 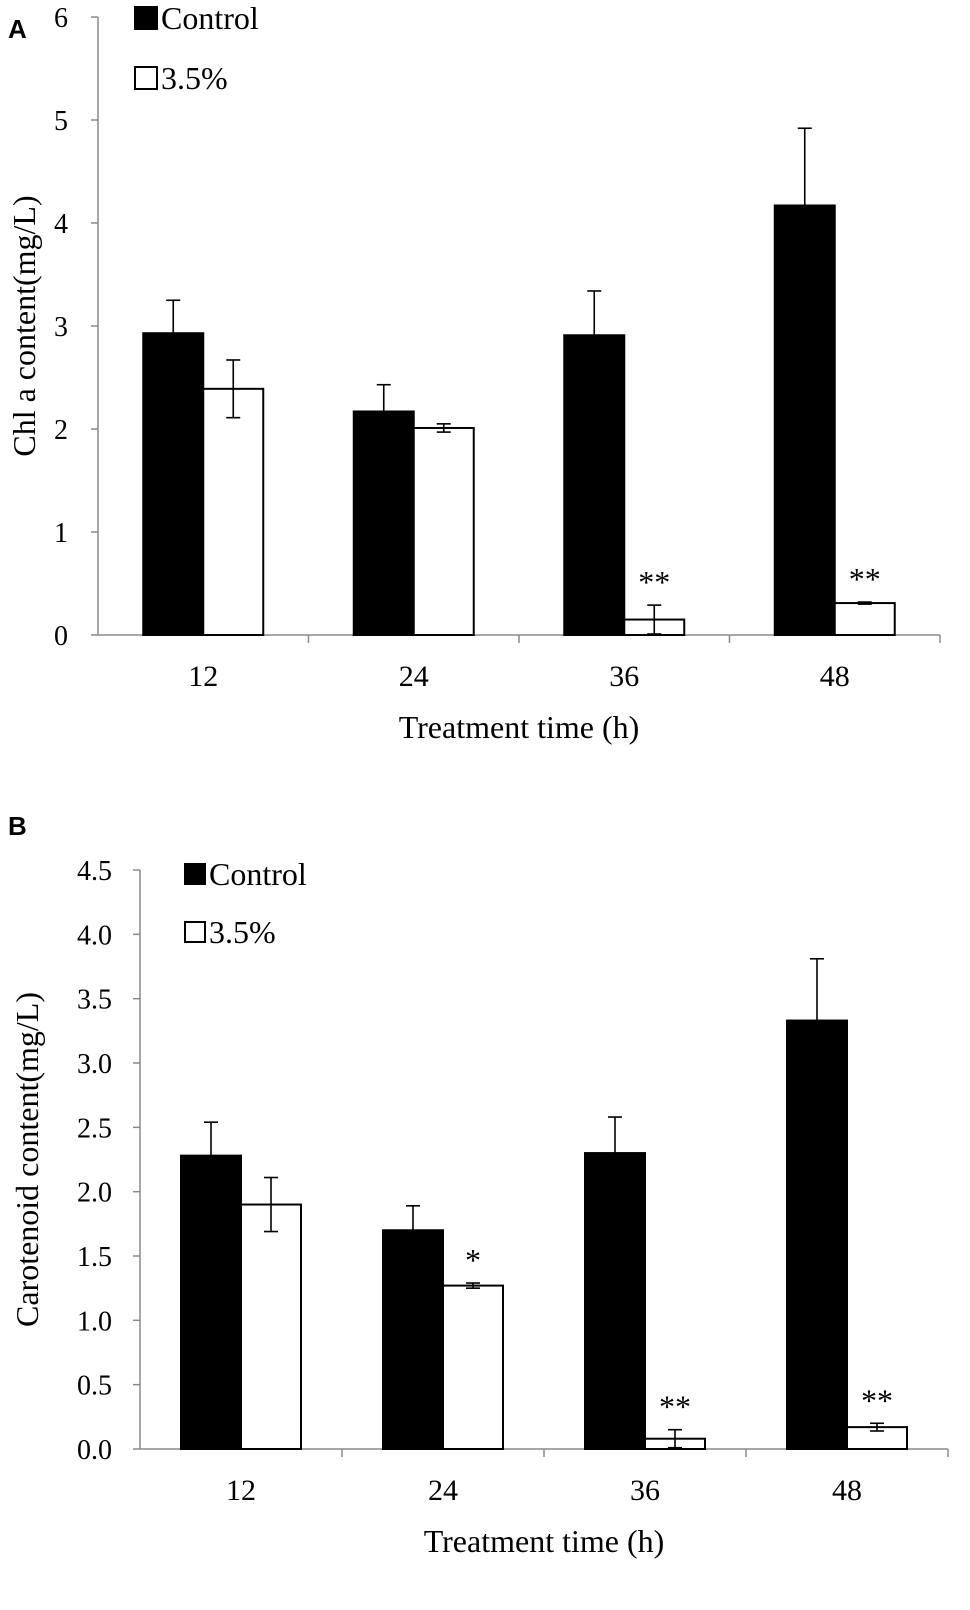 I want to click on y-tick-label: 2.5, so click(x=94, y=1128).